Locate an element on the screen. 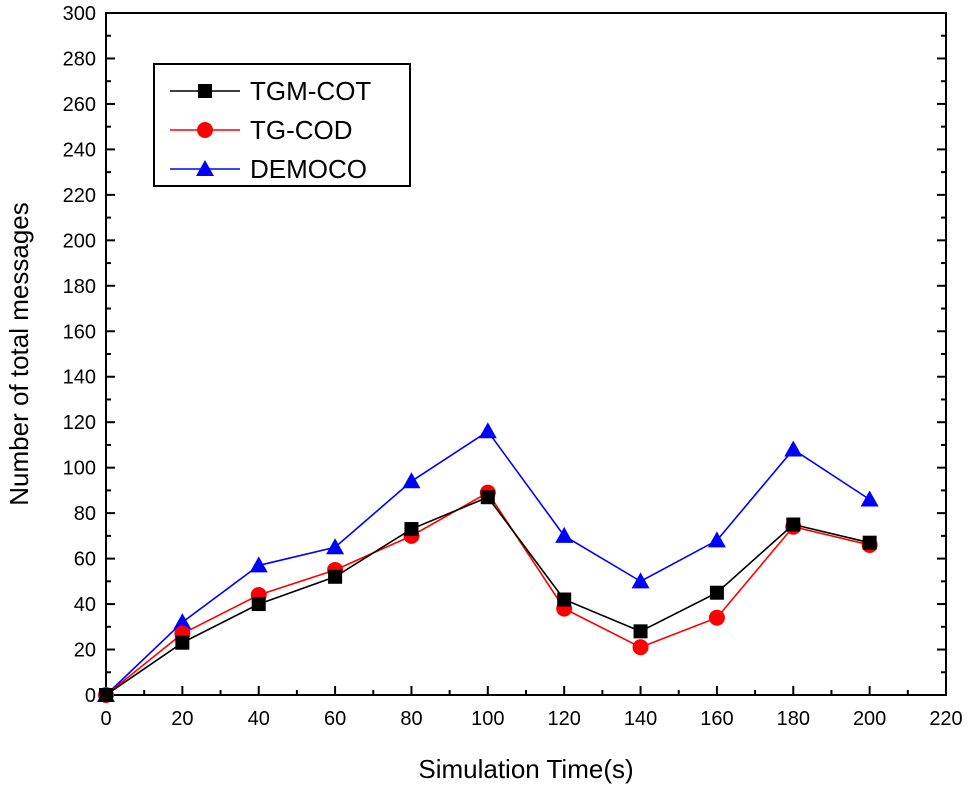 The width and height of the screenshot is (967, 786). legend-label: TG-COD is located at coordinates (301, 130).